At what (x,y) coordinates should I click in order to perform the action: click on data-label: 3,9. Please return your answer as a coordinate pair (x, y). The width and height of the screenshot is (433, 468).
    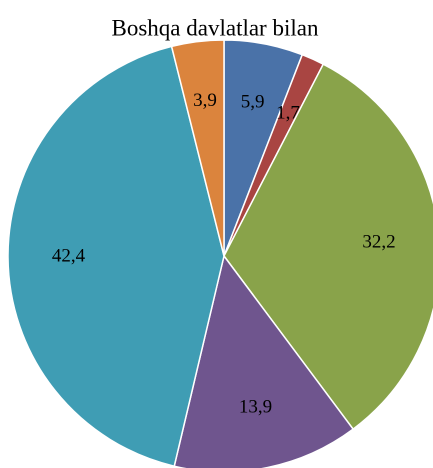
    Looking at the image, I should click on (205, 100).